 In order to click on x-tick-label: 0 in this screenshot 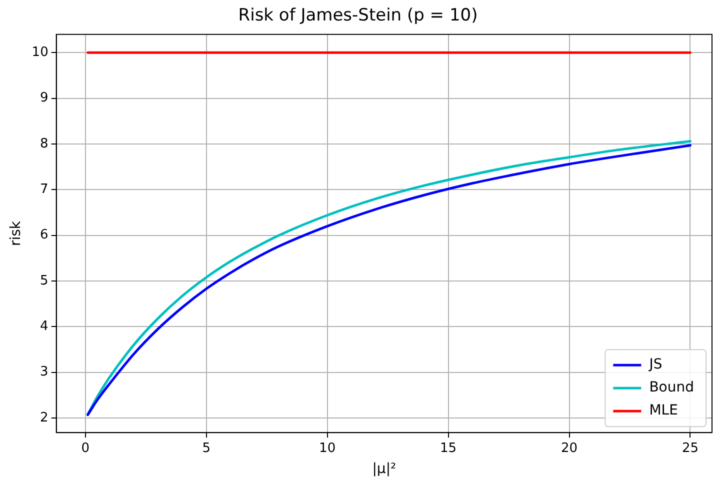, I will do `click(85, 448)`.